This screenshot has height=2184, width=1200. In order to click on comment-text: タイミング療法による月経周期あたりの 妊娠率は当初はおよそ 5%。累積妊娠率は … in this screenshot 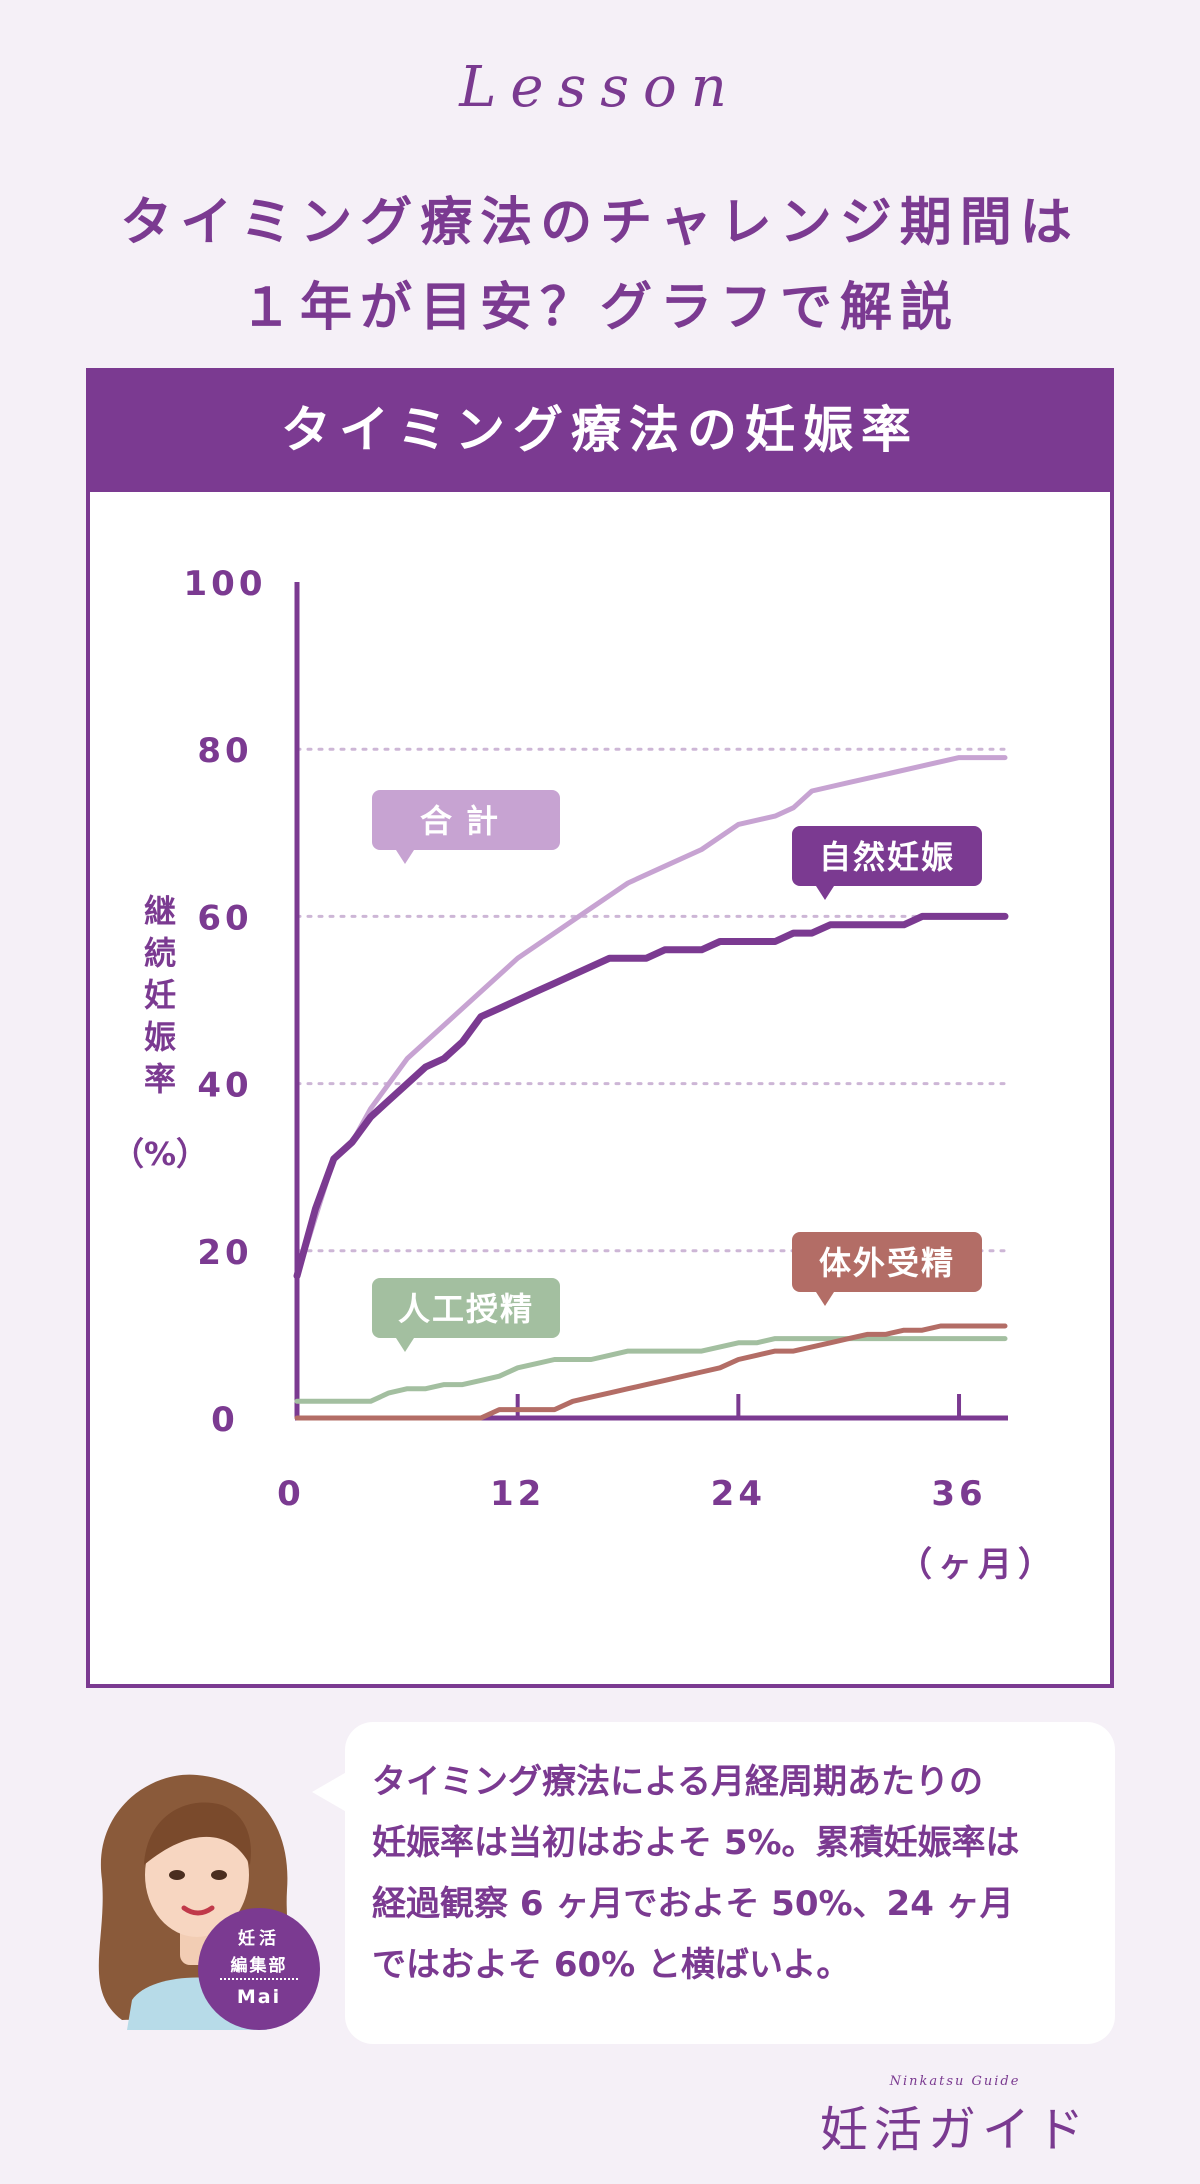, I will do `click(734, 1874)`.